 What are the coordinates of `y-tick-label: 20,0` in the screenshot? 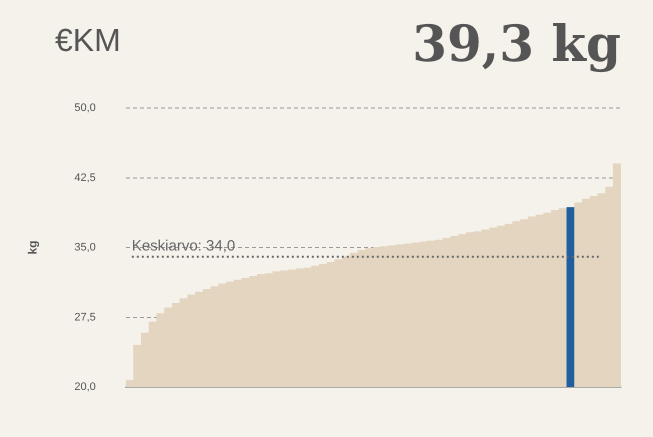 It's located at (85, 387).